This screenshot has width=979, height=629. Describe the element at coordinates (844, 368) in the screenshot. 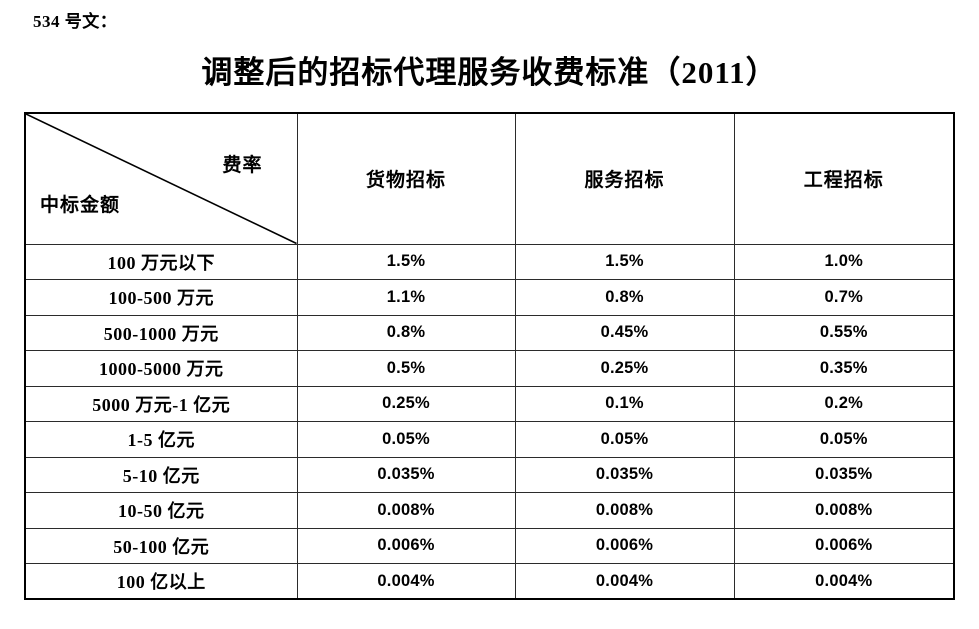

I see `fee-cell: 0.35%` at that location.